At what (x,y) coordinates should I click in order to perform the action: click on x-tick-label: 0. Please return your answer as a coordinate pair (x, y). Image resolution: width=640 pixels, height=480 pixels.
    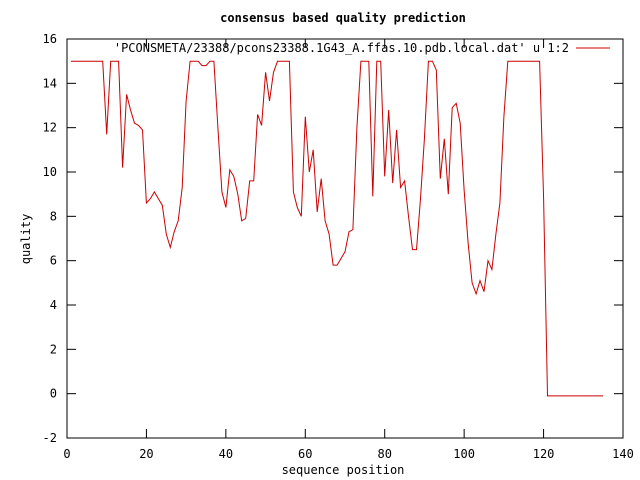
    Looking at the image, I should click on (66, 454).